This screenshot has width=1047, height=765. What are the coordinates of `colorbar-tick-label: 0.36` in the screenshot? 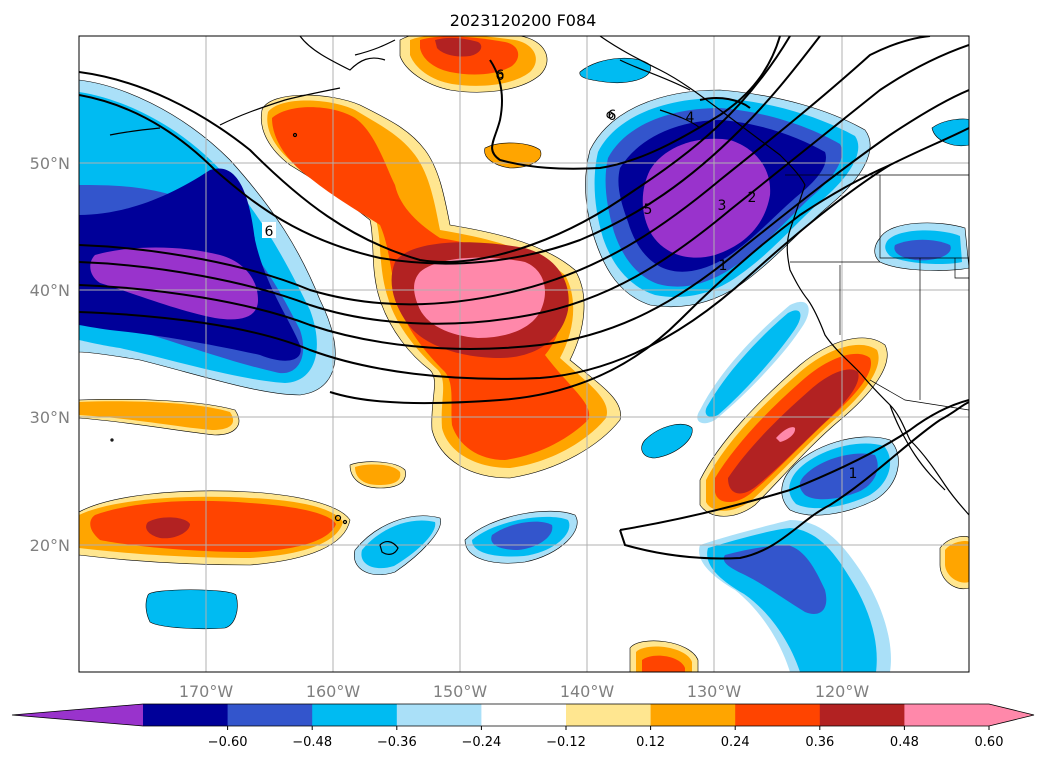 It's located at (819, 742).